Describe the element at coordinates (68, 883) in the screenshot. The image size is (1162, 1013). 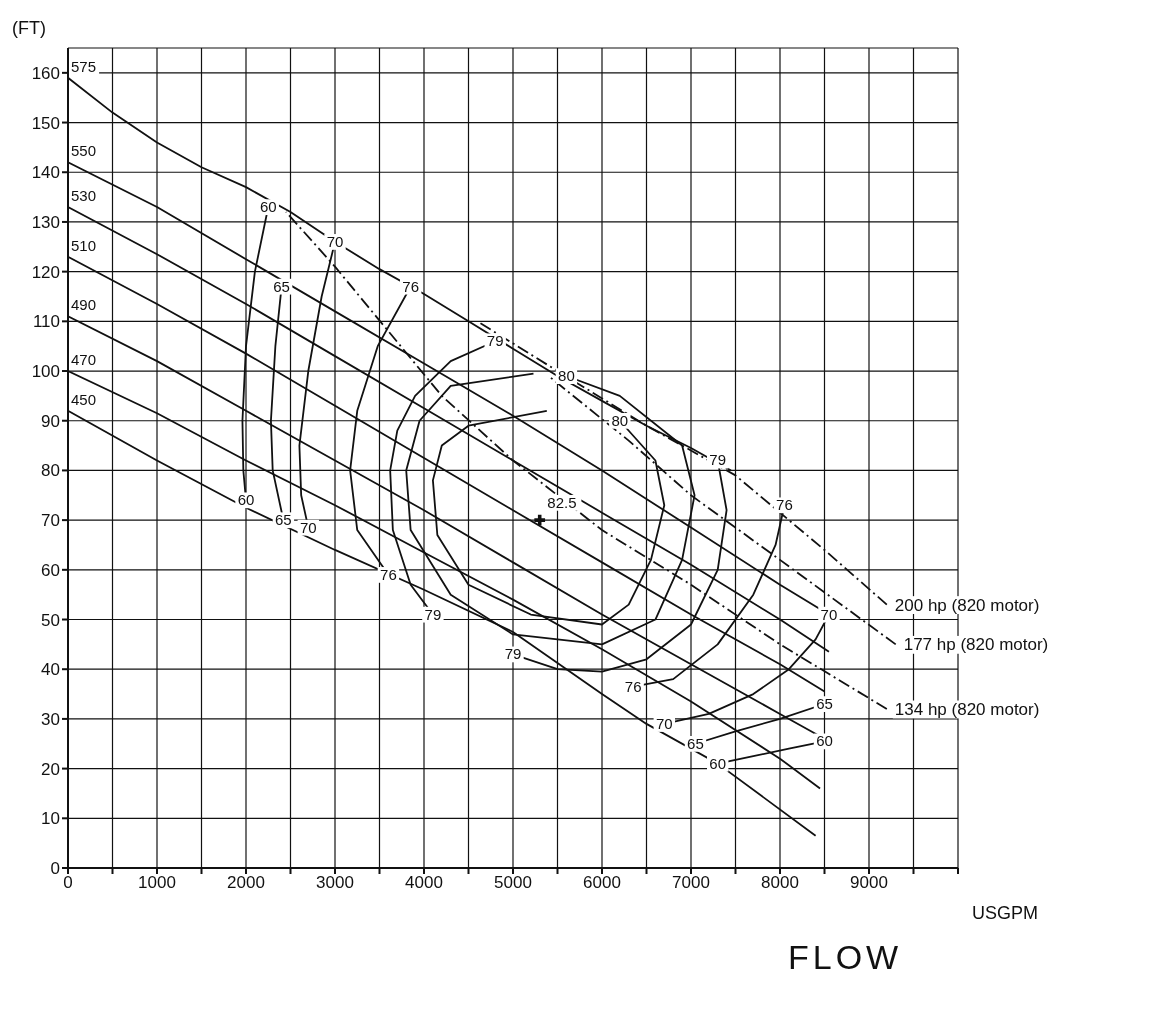
I see `x-tick-label: 0` at that location.